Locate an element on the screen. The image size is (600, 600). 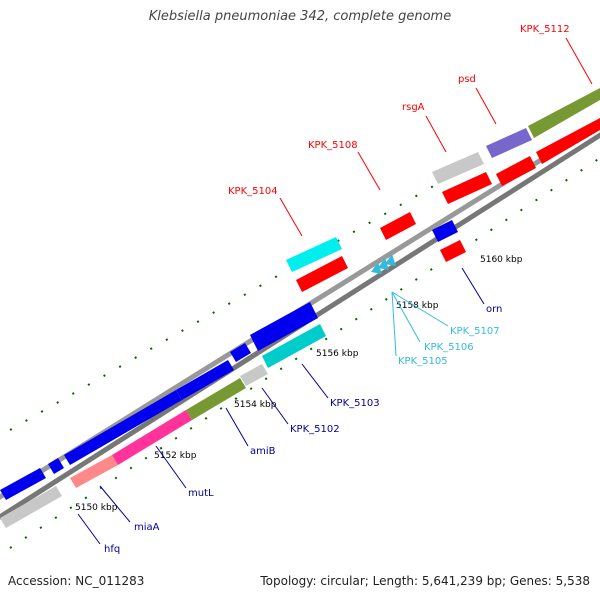
cyan-gene-labels: KPK_5107 KPK_5106 KPK_5105 is located at coordinates (449, 346).